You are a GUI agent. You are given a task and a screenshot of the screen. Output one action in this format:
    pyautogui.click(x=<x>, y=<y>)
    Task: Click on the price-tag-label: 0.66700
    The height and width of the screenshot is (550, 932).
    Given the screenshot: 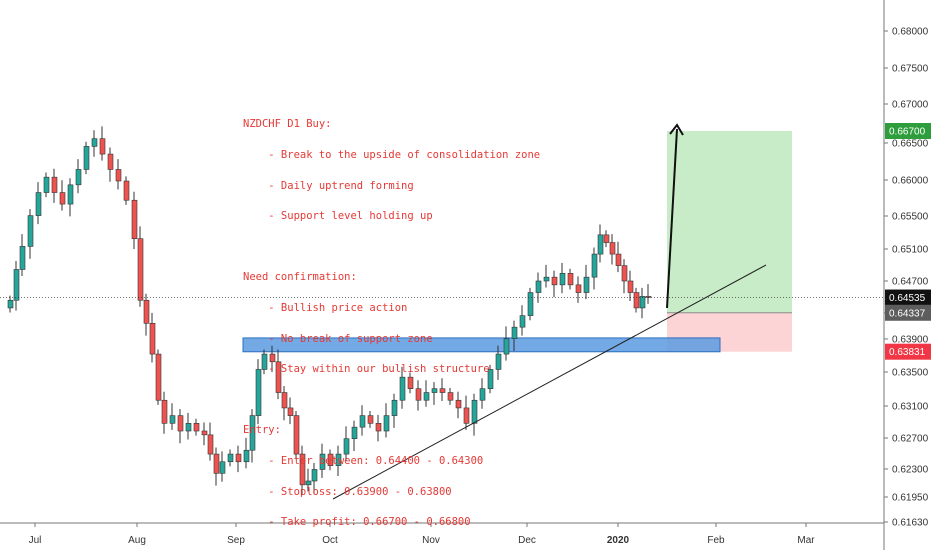 What is the action you would take?
    pyautogui.click(x=907, y=132)
    